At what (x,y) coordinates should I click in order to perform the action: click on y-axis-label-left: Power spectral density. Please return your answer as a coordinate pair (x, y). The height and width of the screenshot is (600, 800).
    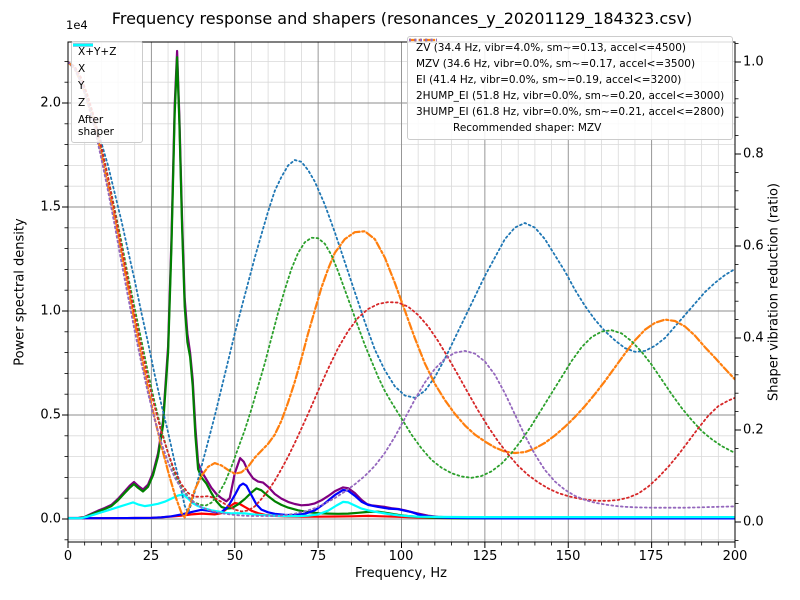
    Looking at the image, I should click on (20, 292).